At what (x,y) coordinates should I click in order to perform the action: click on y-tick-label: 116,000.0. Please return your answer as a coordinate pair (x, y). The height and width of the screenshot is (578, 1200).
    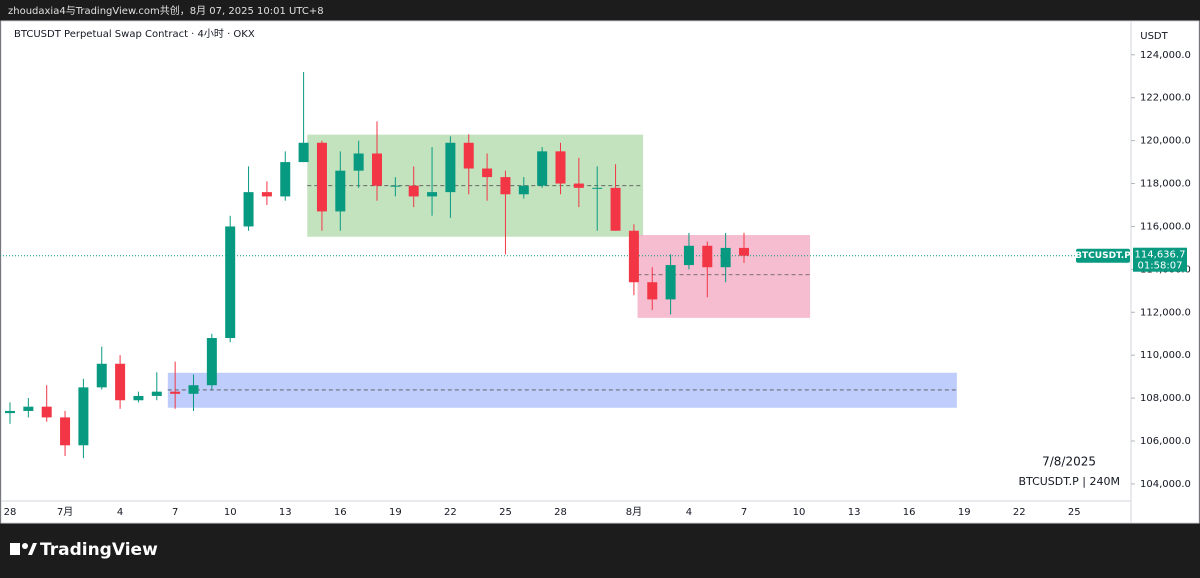
    Looking at the image, I should click on (1165, 226).